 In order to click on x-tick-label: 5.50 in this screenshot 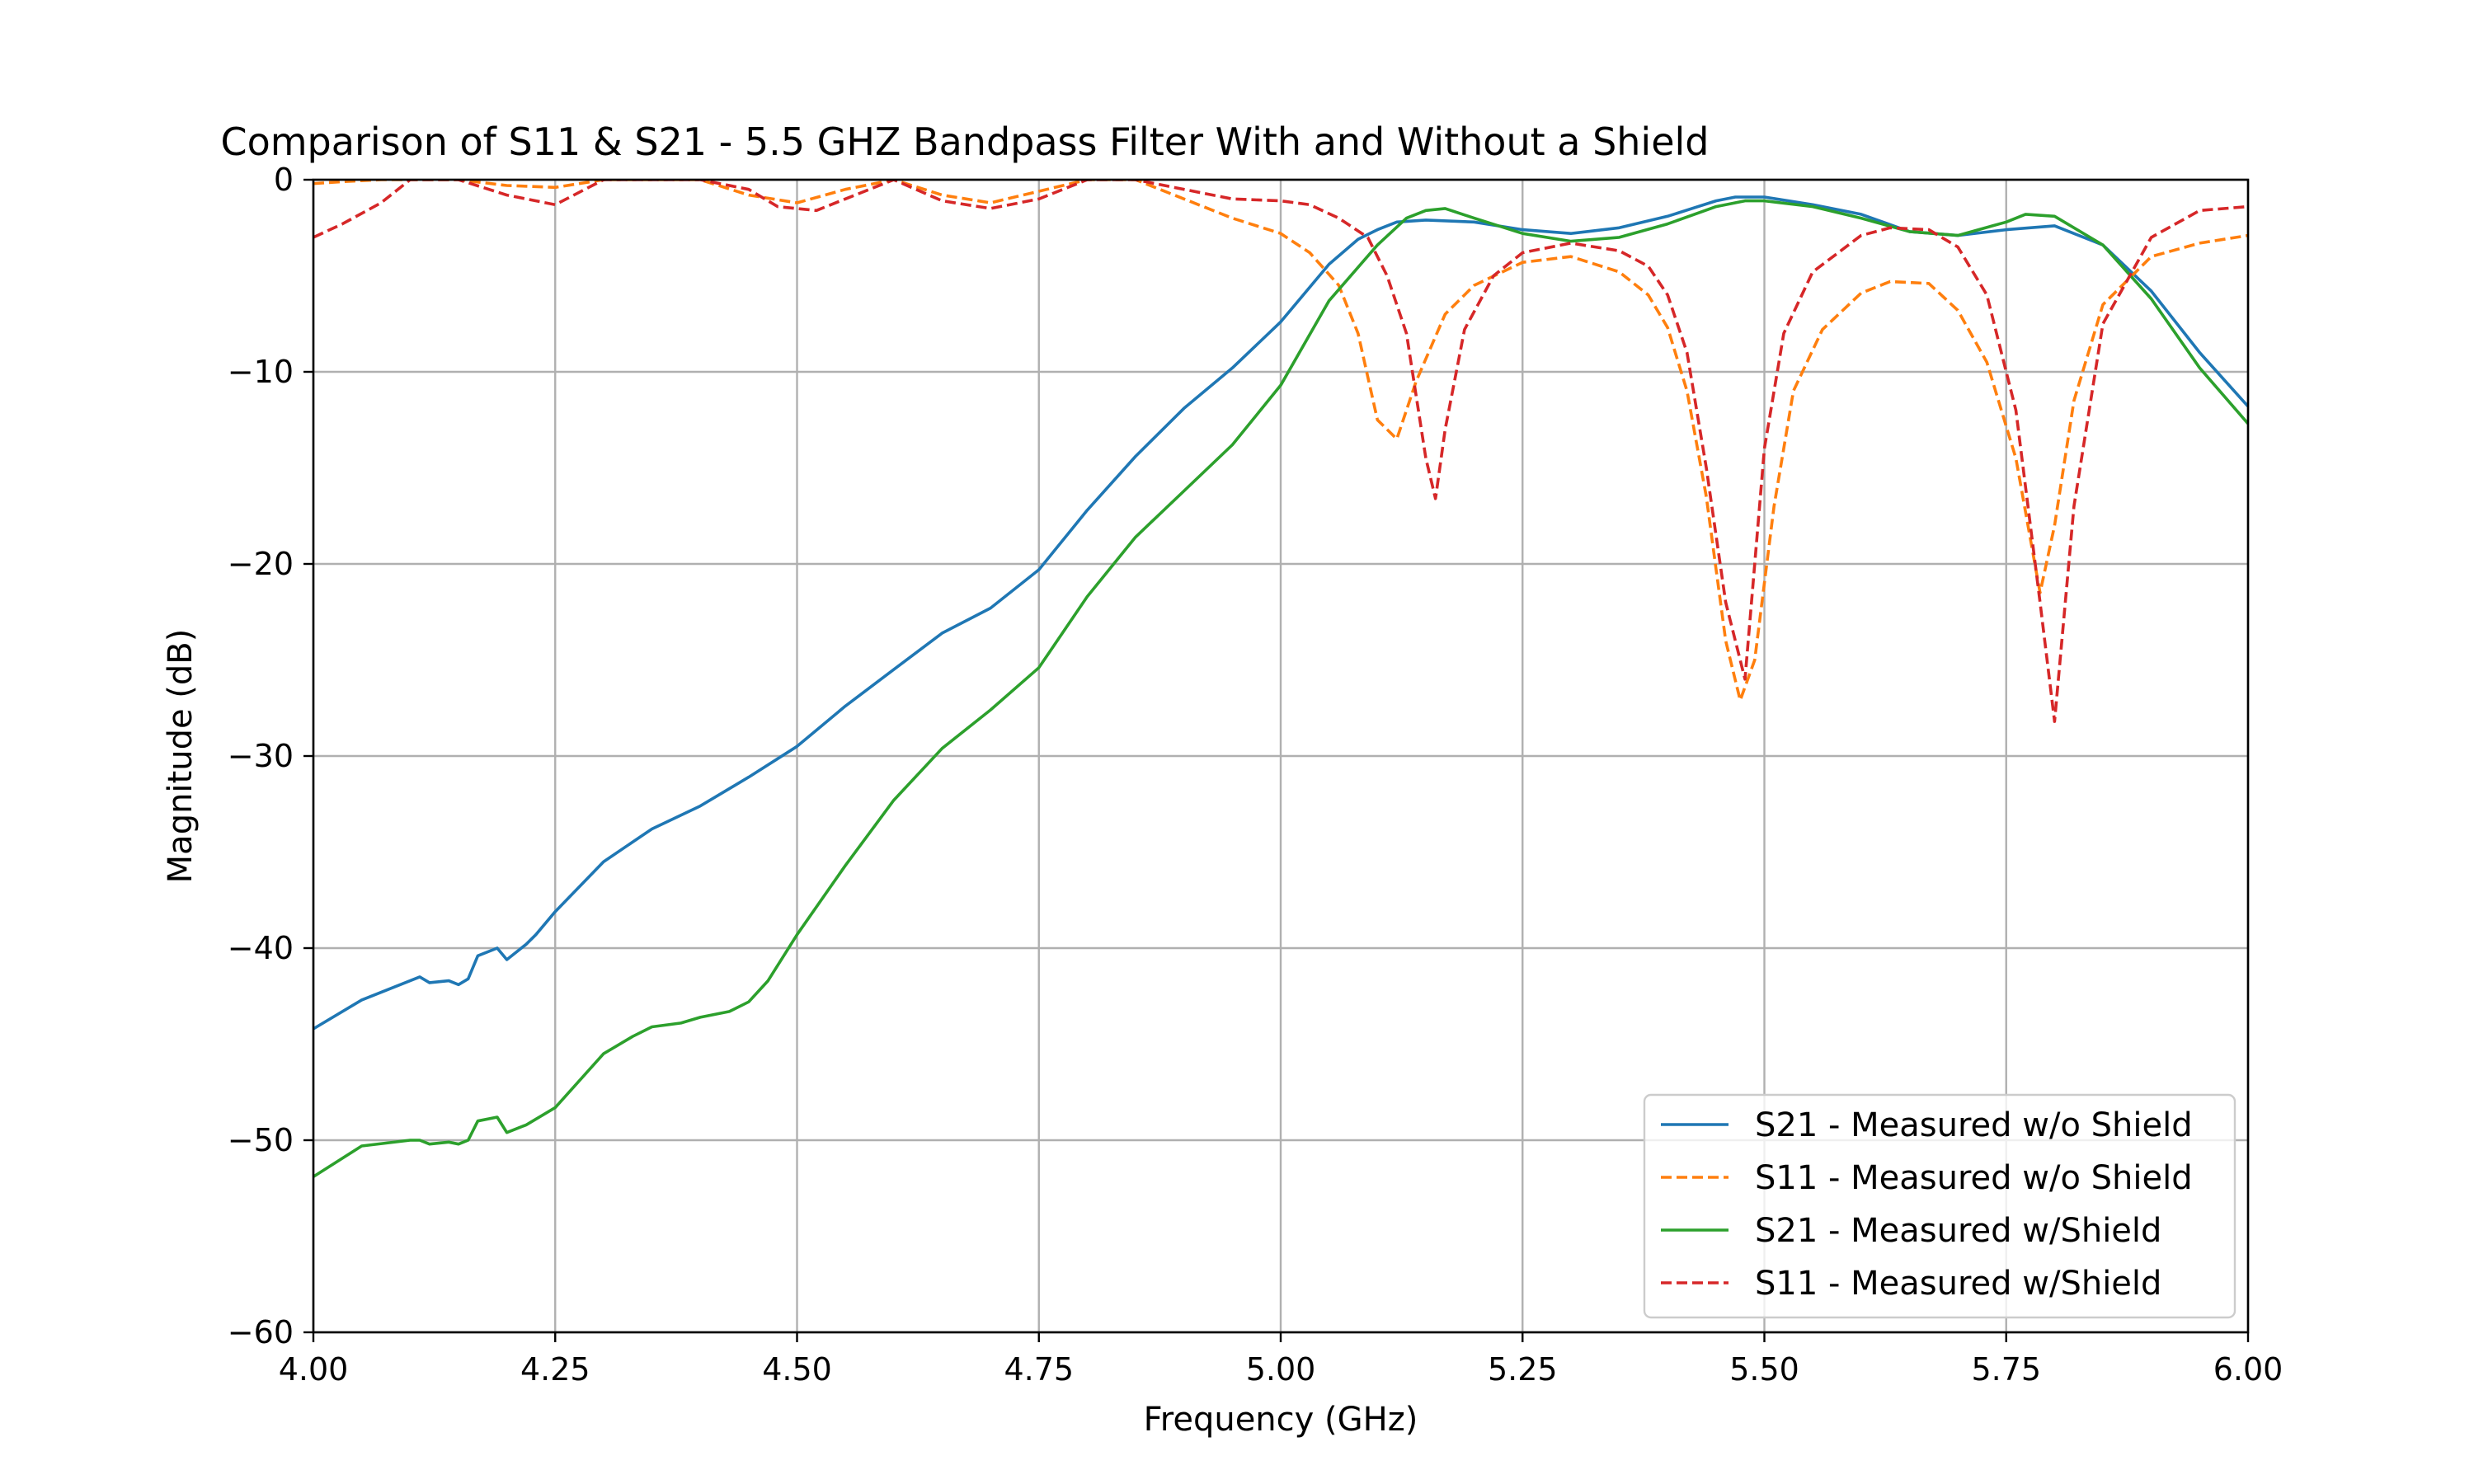, I will do `click(1764, 1369)`.